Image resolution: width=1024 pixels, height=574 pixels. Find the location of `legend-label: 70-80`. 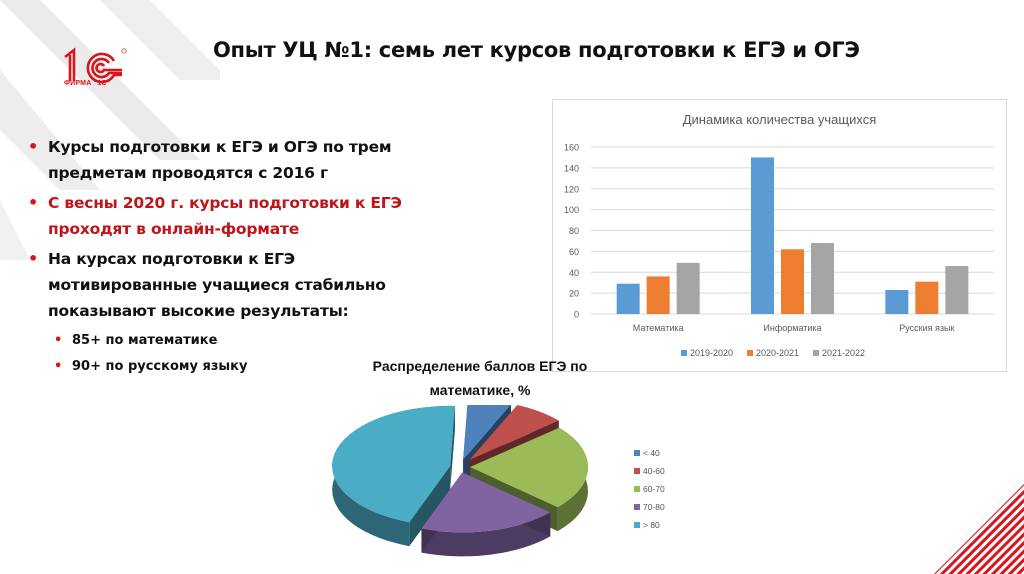

legend-label: 70-80 is located at coordinates (654, 507).